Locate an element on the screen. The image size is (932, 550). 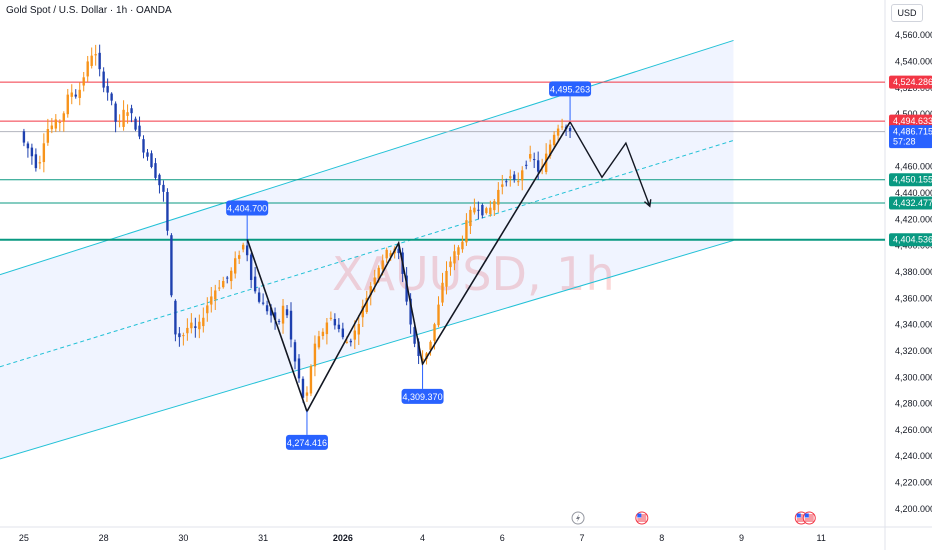
currency-selector: USD is located at coordinates (907, 13).